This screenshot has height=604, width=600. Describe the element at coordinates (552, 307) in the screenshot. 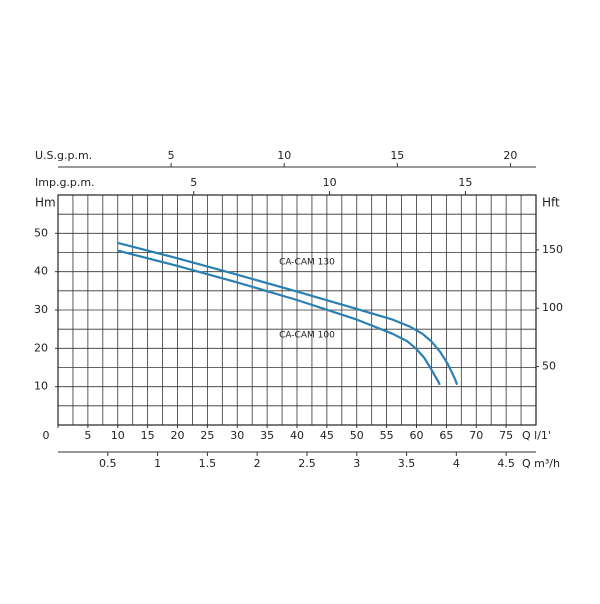

I see `y2-tick-label: 100` at that location.